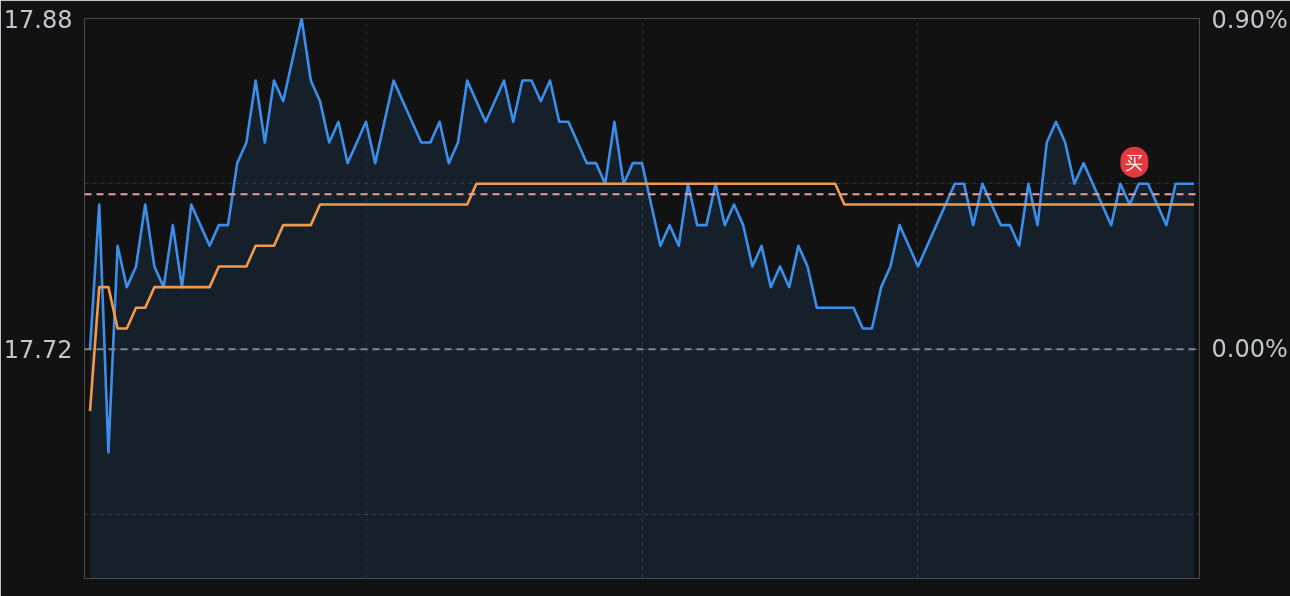  I want to click on annotation: 买, so click(1134, 162).